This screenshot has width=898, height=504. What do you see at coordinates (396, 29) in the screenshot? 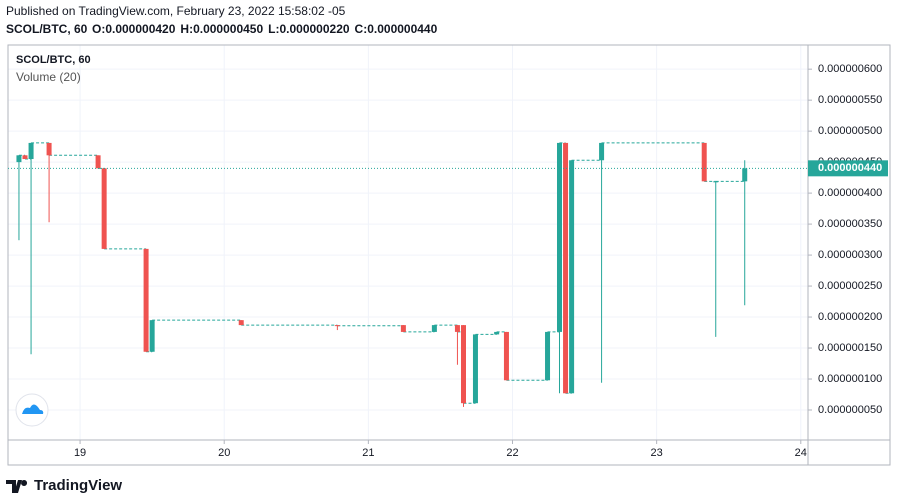
I see `ohlc-value: C:0.000000440` at bounding box center [396, 29].